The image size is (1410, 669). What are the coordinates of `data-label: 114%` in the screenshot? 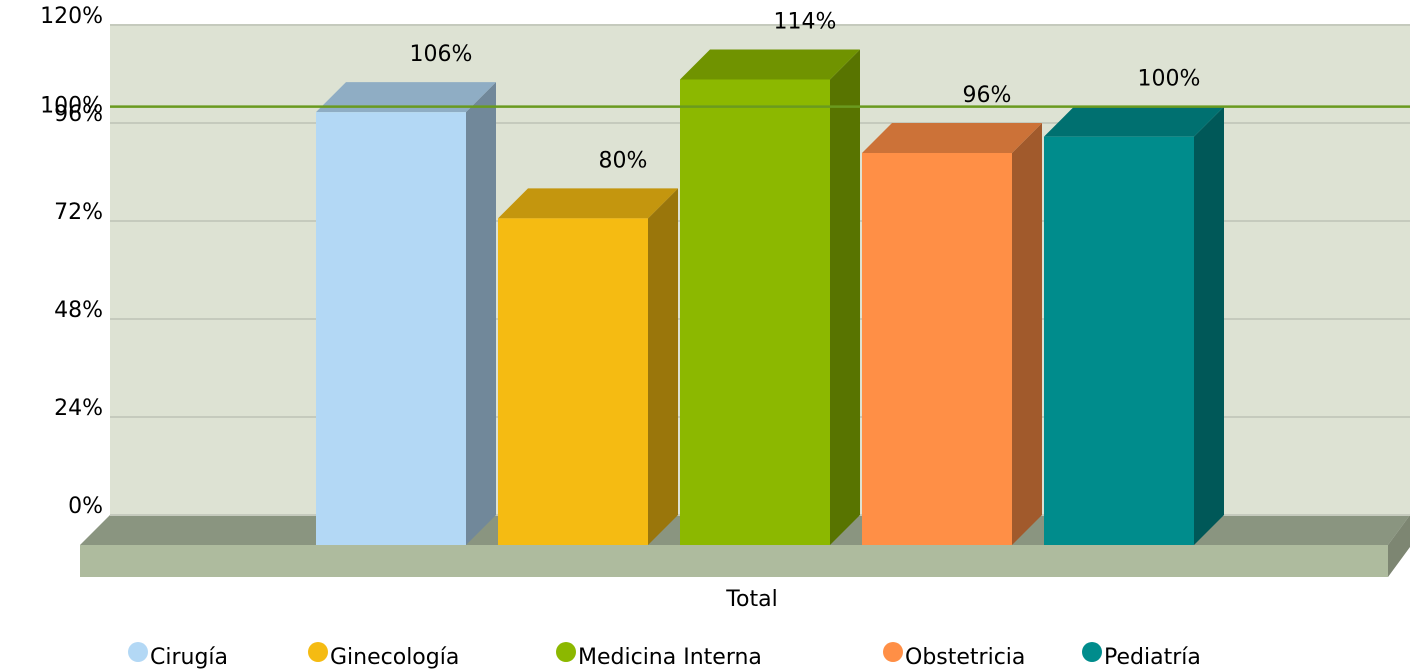 It's located at (805, 22).